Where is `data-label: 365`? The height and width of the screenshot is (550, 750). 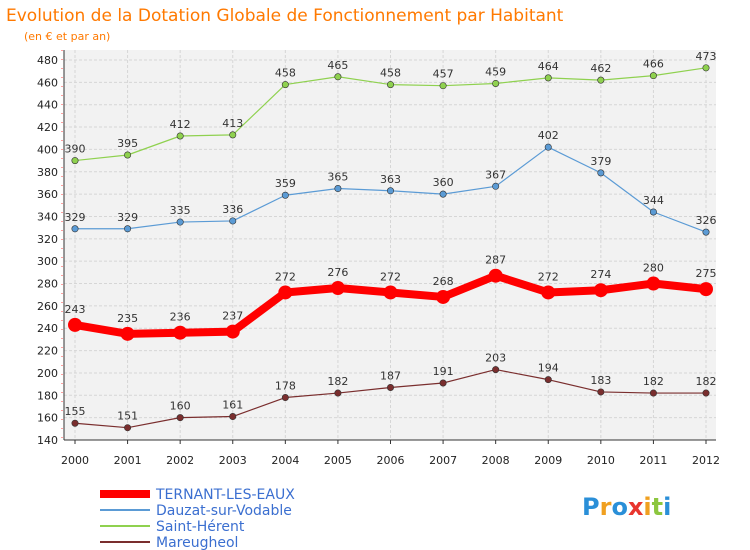
data-label: 365 is located at coordinates (337, 177).